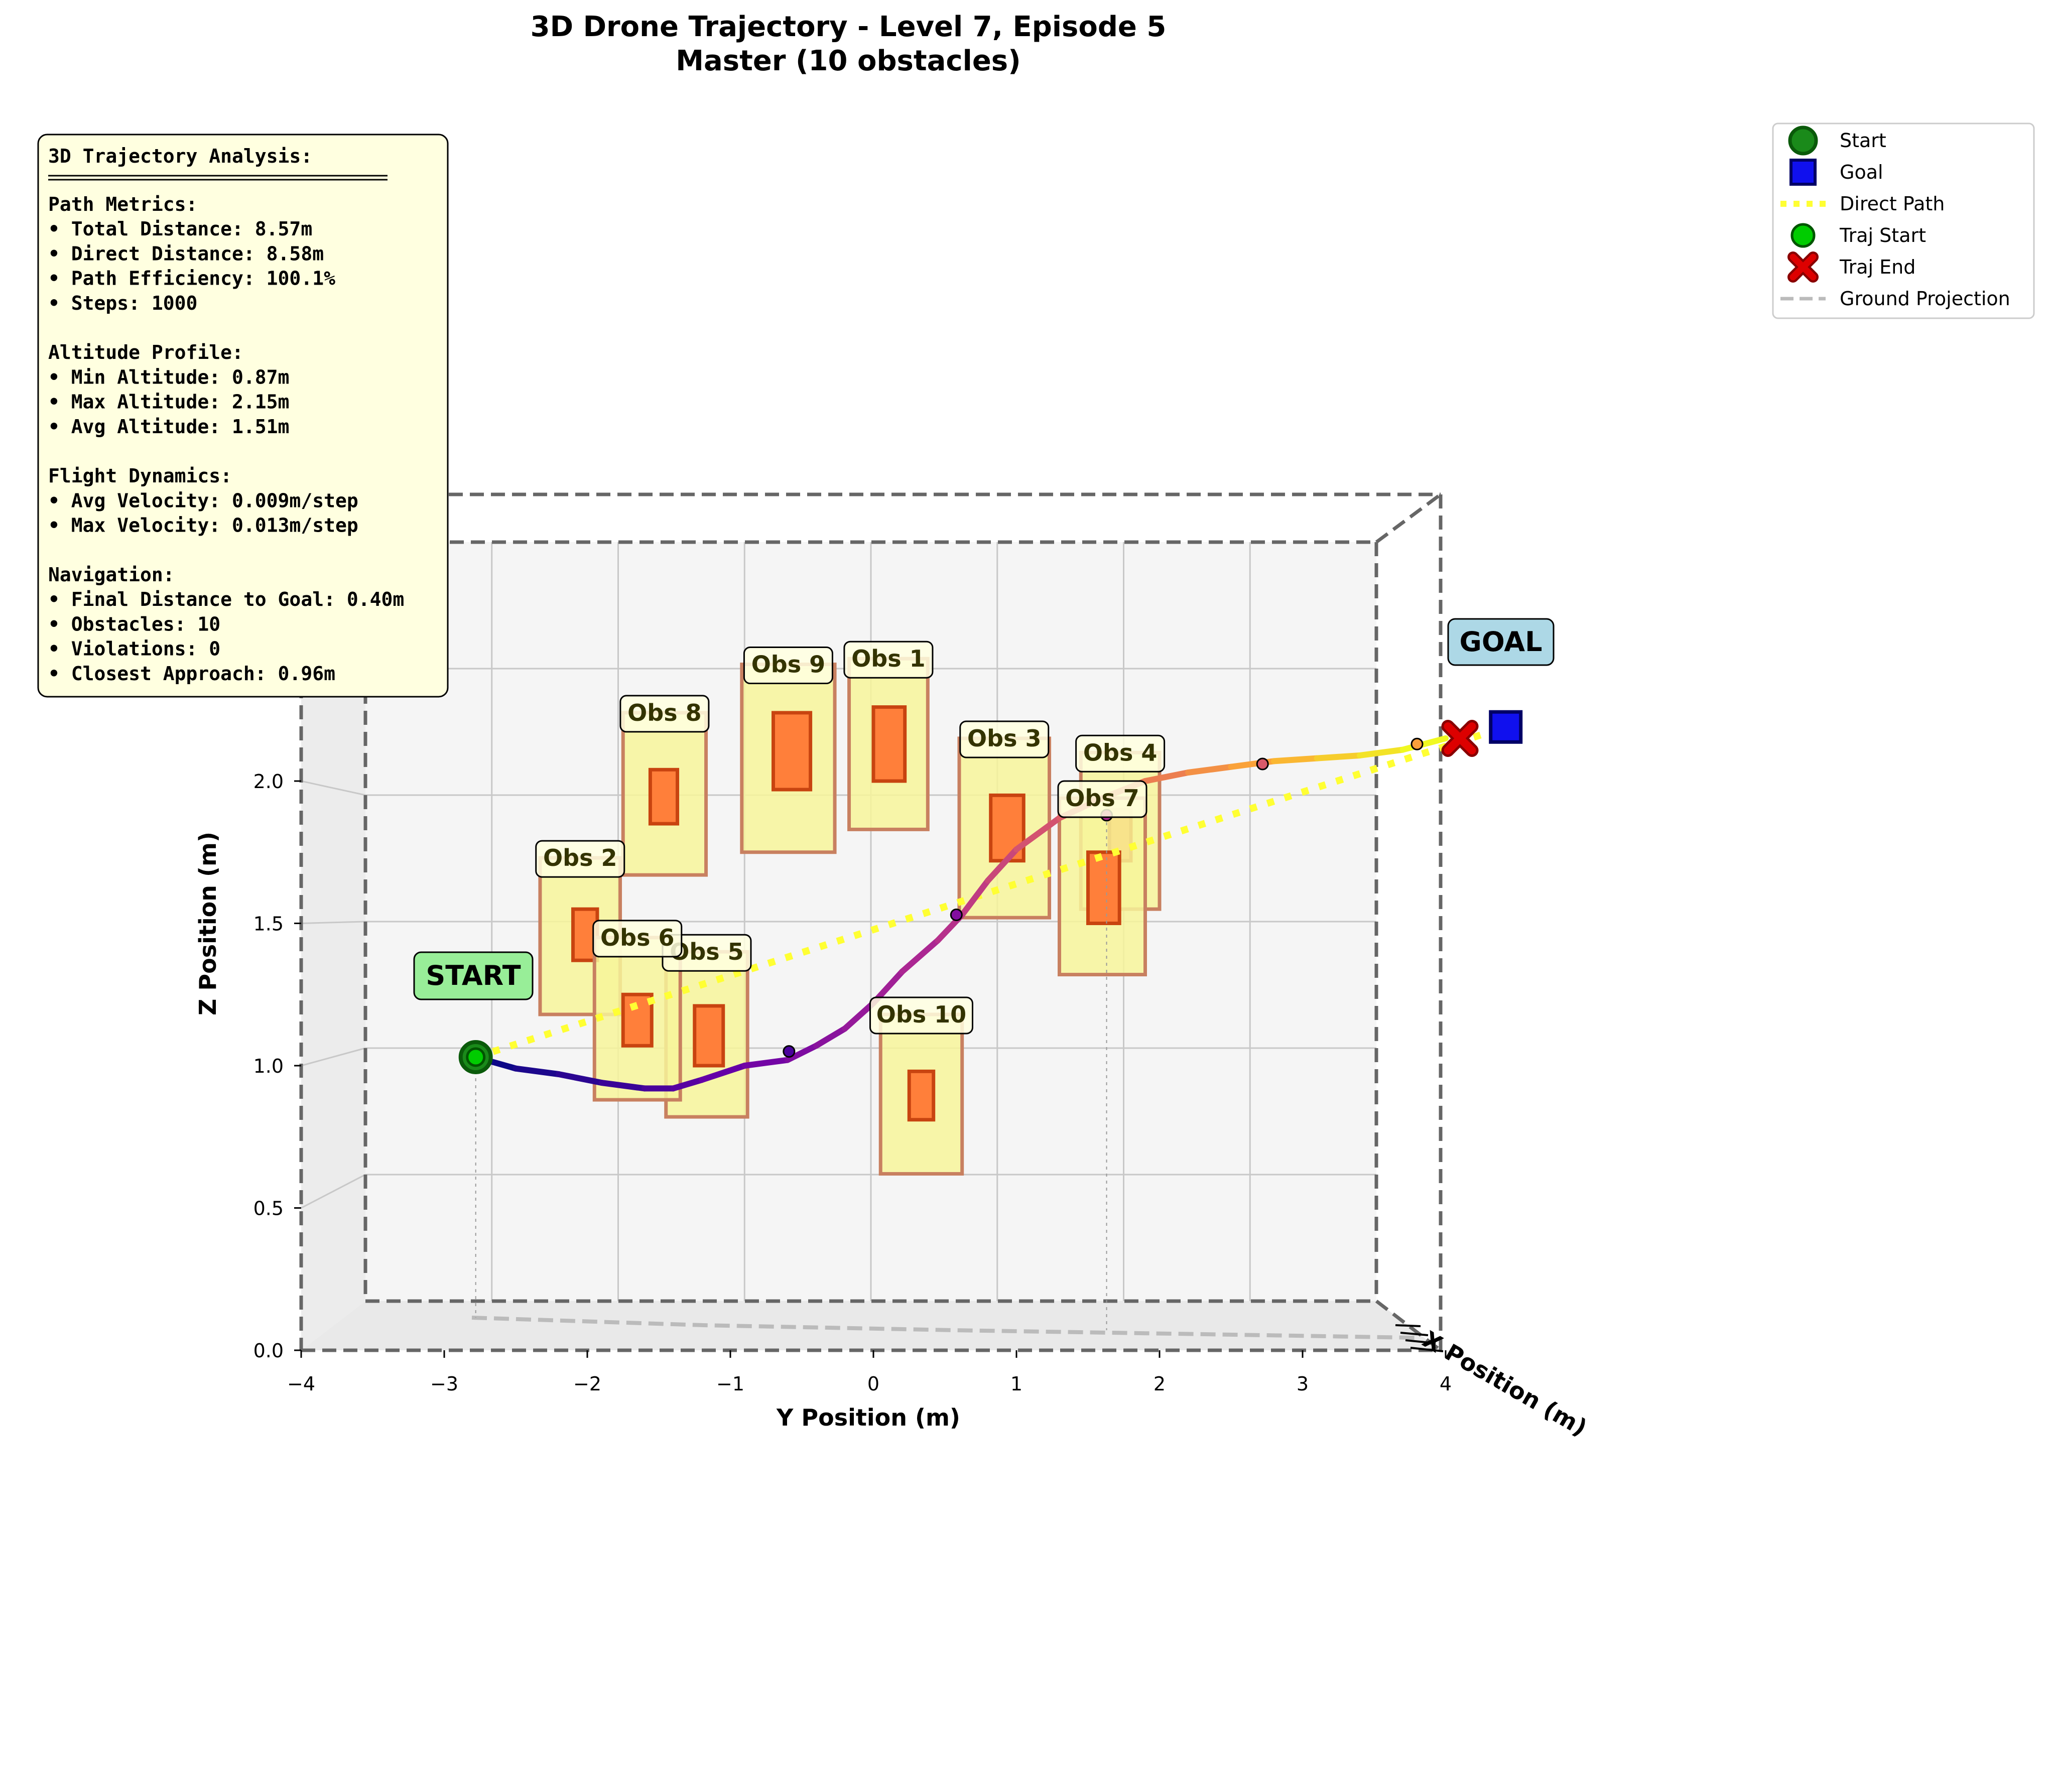 This screenshot has height=1792, width=2050. What do you see at coordinates (1883, 235) in the screenshot?
I see `legend-traj-start-label: Traj Start` at bounding box center [1883, 235].